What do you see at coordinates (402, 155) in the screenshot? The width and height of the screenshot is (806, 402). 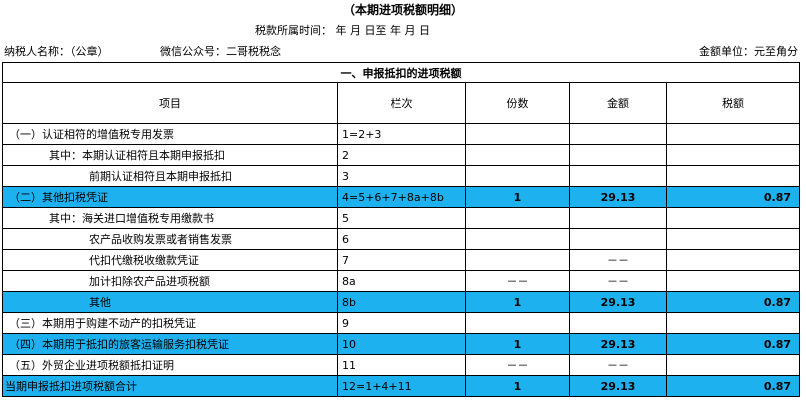 I see `cell-code: 2` at bounding box center [402, 155].